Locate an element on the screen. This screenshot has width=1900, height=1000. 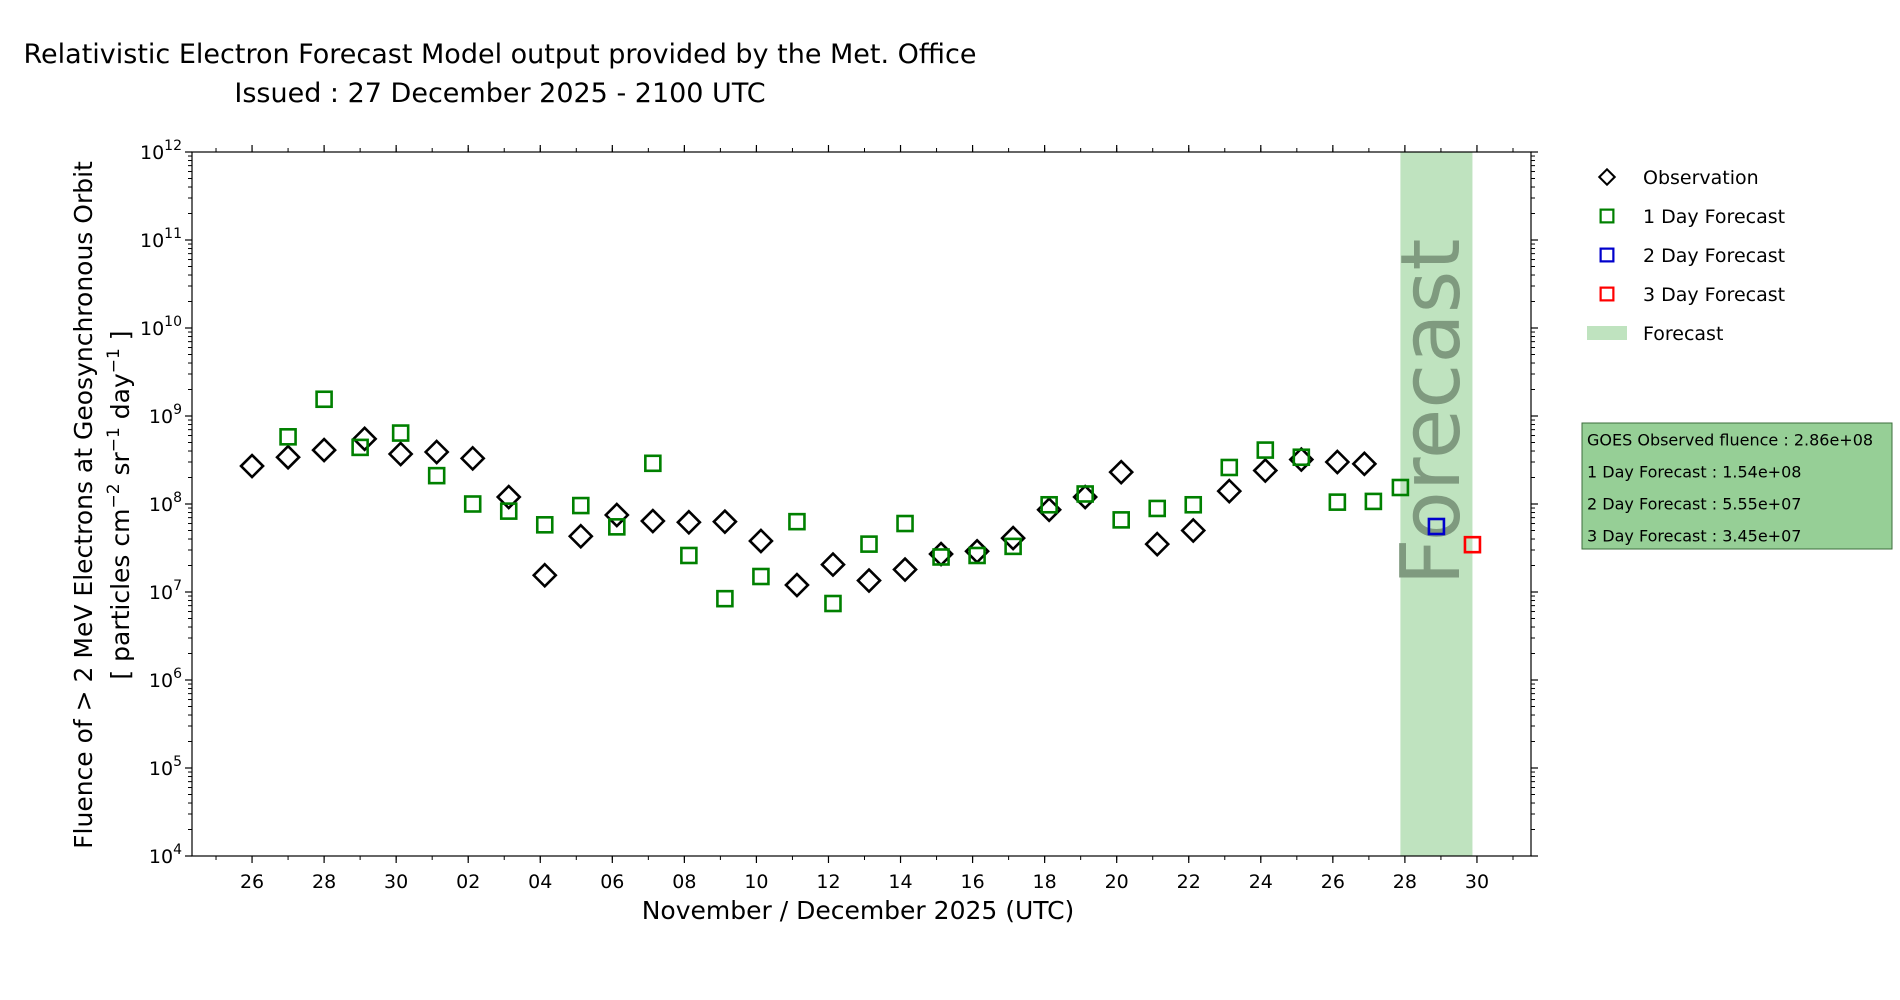
forecast-band is located at coordinates (1436, 504).